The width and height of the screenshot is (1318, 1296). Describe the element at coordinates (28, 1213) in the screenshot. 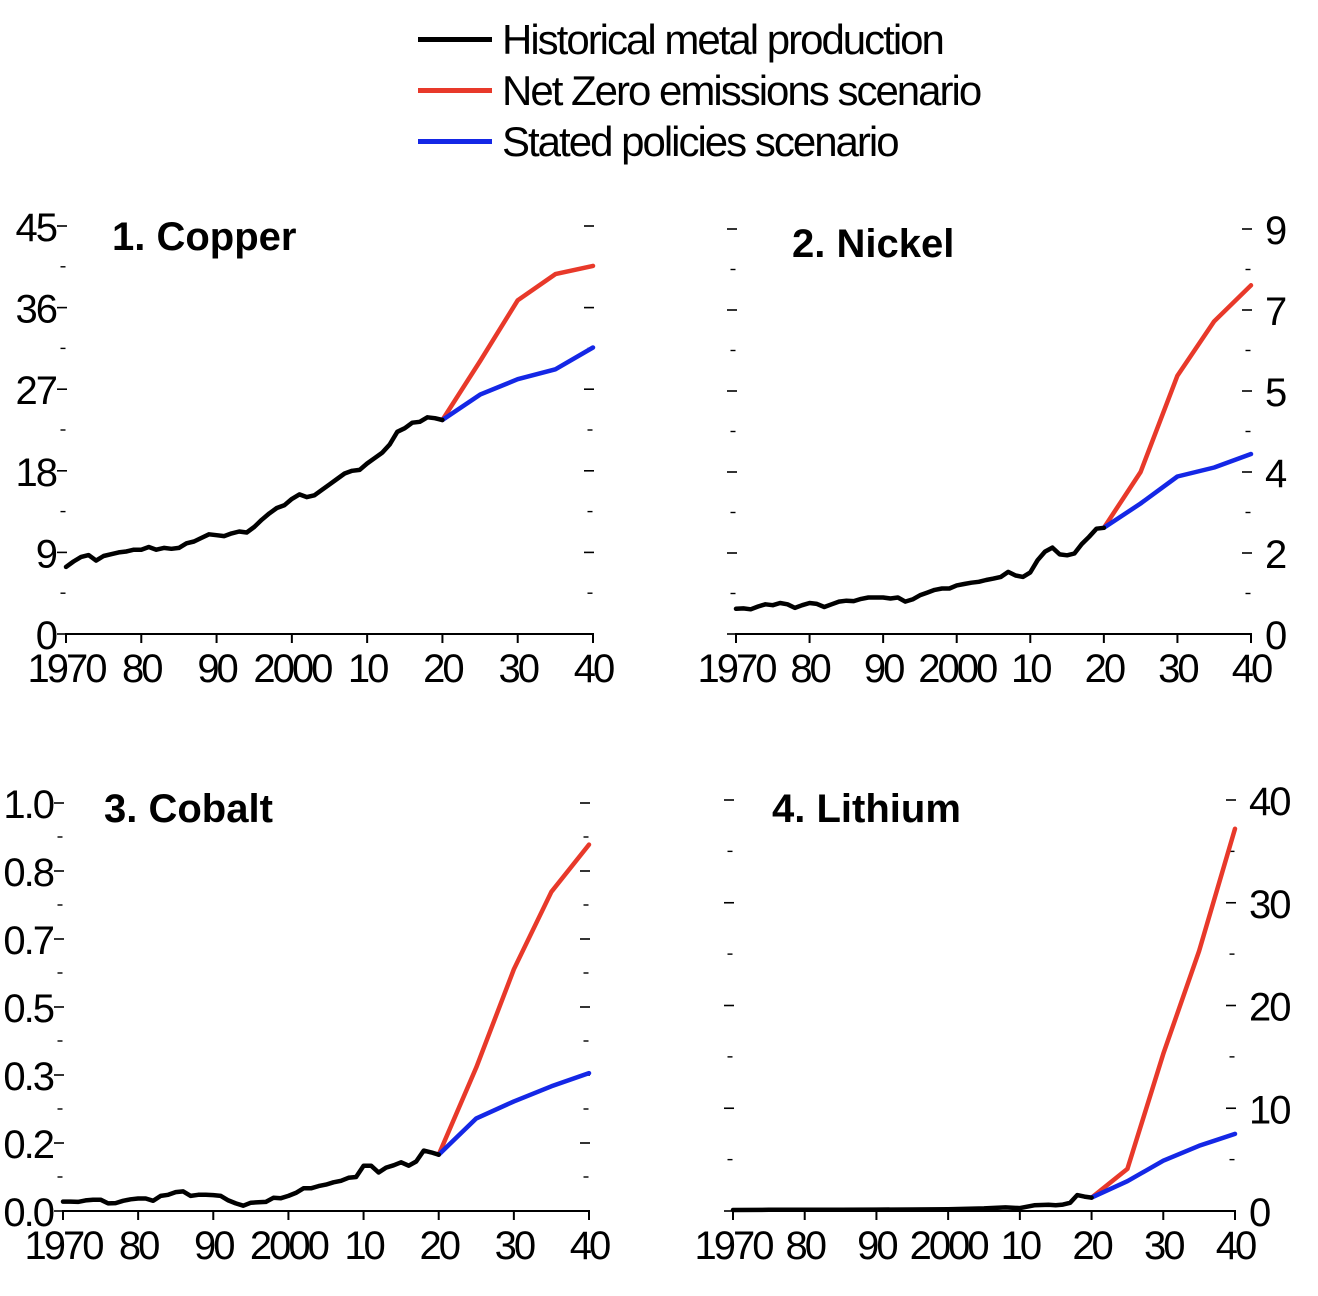

I see `y-tick-label: 0.0` at that location.